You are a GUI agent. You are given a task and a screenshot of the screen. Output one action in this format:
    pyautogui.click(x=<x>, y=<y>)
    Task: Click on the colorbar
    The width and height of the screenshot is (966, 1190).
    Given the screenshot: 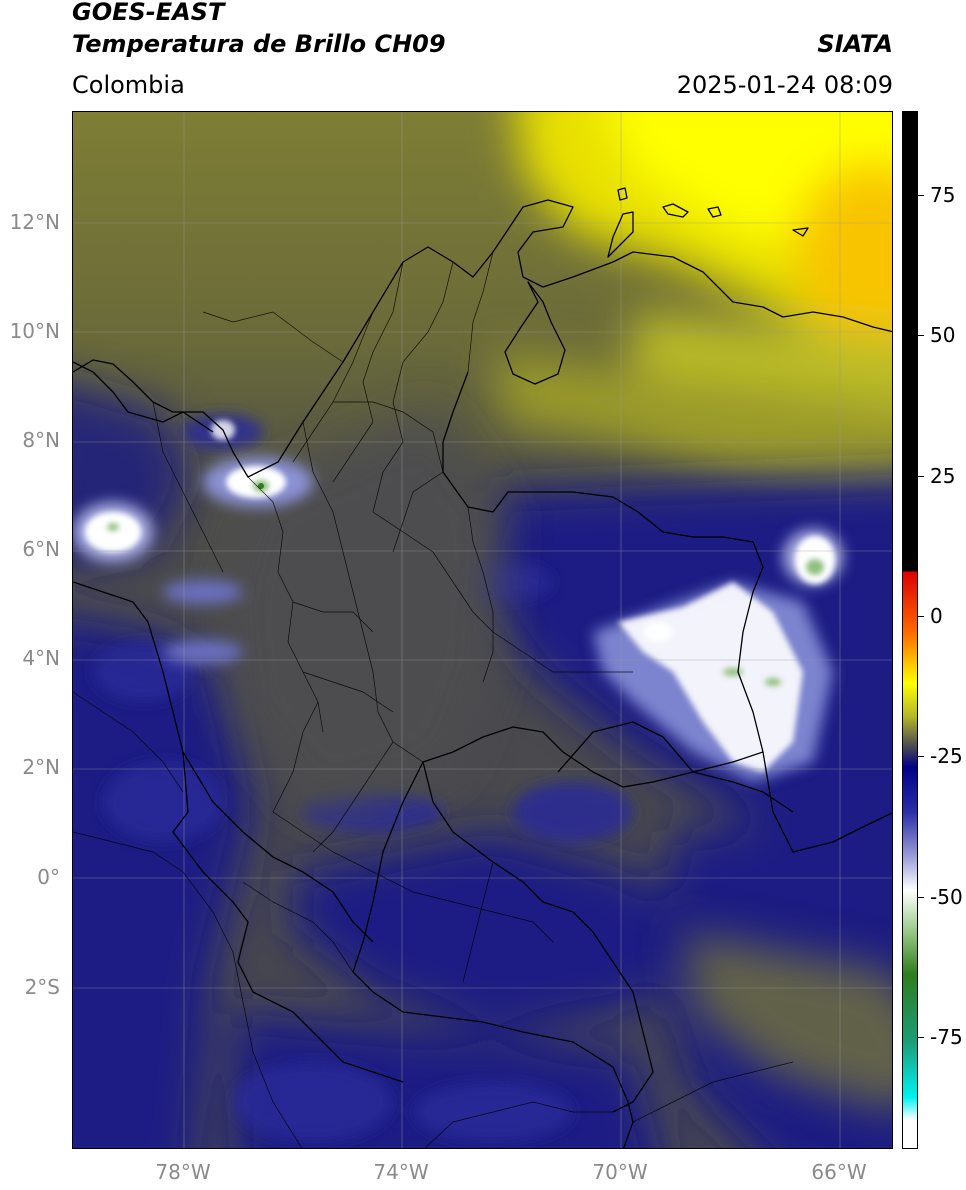 What is the action you would take?
    pyautogui.click(x=910, y=630)
    